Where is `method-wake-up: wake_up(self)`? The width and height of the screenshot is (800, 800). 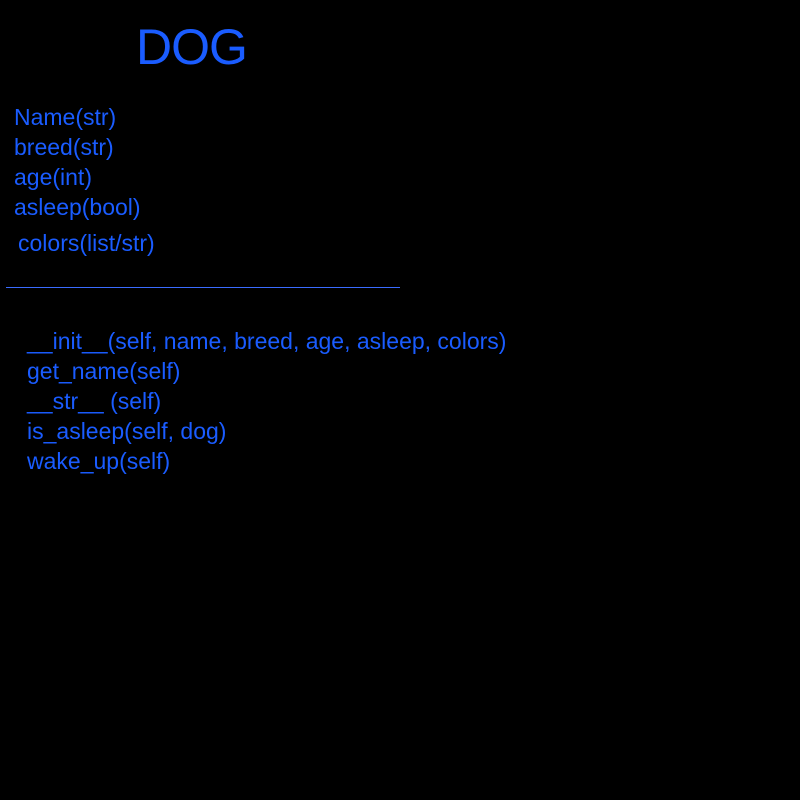
method-wake-up: wake_up(self) is located at coordinates (99, 461).